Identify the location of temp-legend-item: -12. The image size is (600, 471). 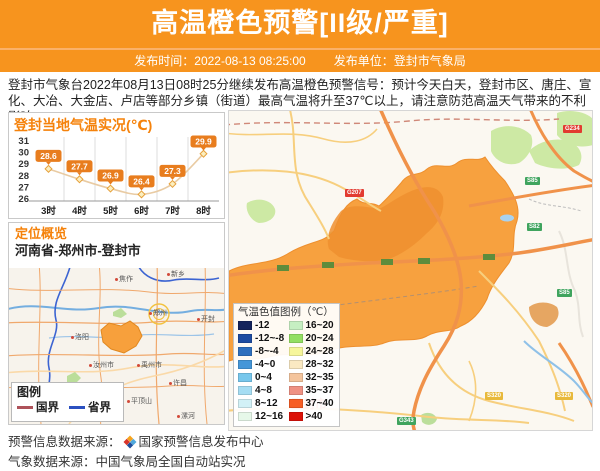
(261, 325).